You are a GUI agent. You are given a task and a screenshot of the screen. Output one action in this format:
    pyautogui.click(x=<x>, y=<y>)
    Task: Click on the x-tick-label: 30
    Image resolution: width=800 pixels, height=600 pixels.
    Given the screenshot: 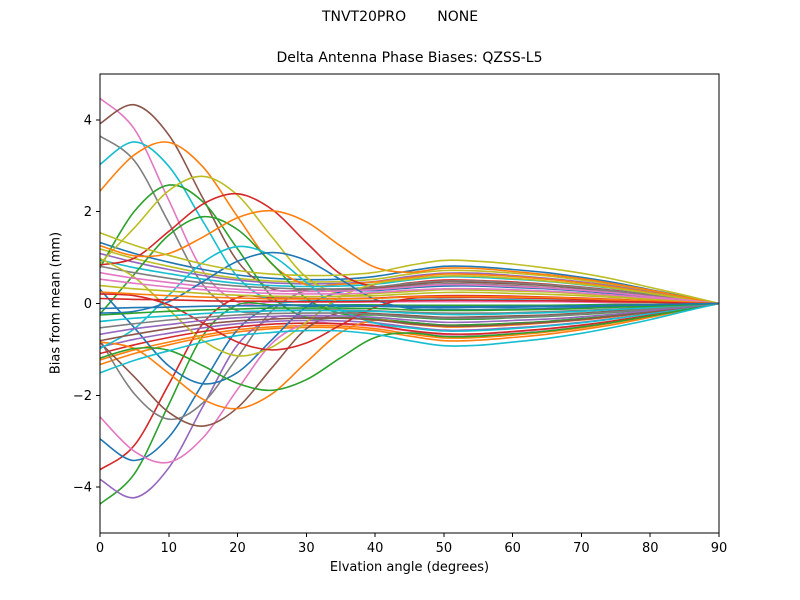 What is the action you would take?
    pyautogui.click(x=306, y=548)
    